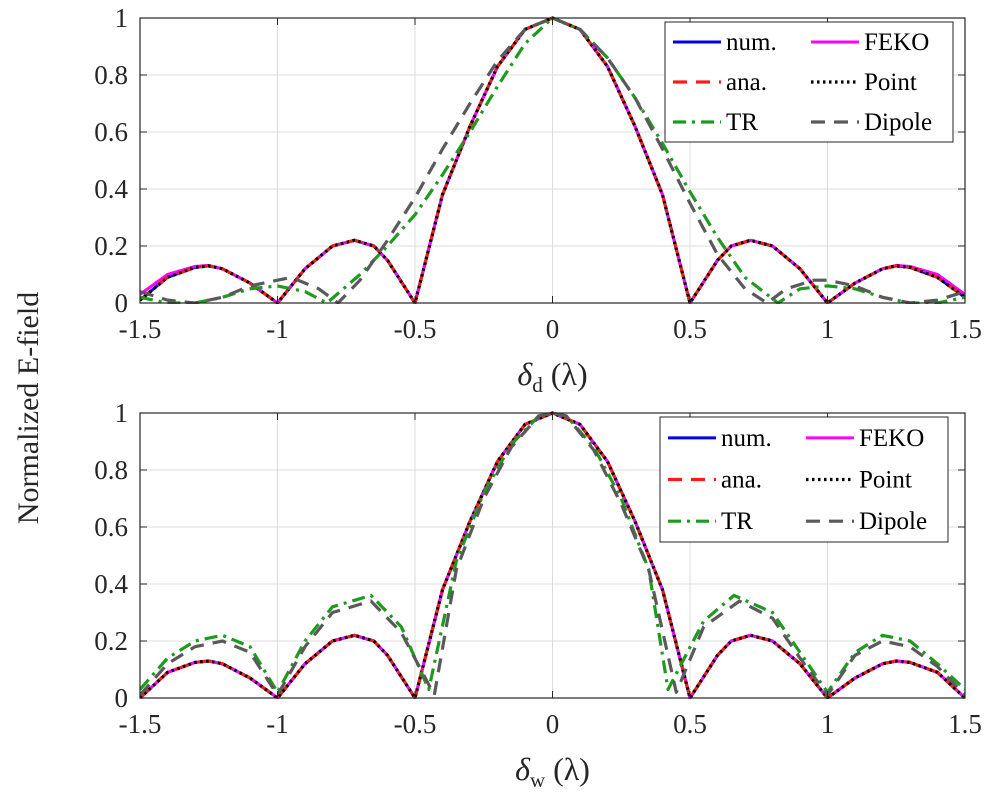 The width and height of the screenshot is (997, 802). Describe the element at coordinates (111, 132) in the screenshot. I see `top-ytick-label-3: 0.6` at that location.